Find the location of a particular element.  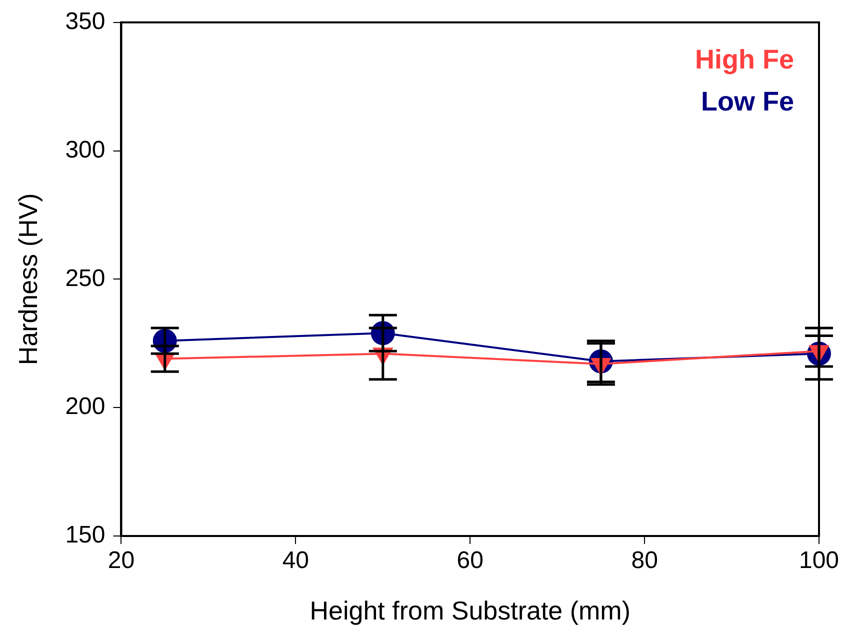

x-tick-label: 100 is located at coordinates (819, 560).